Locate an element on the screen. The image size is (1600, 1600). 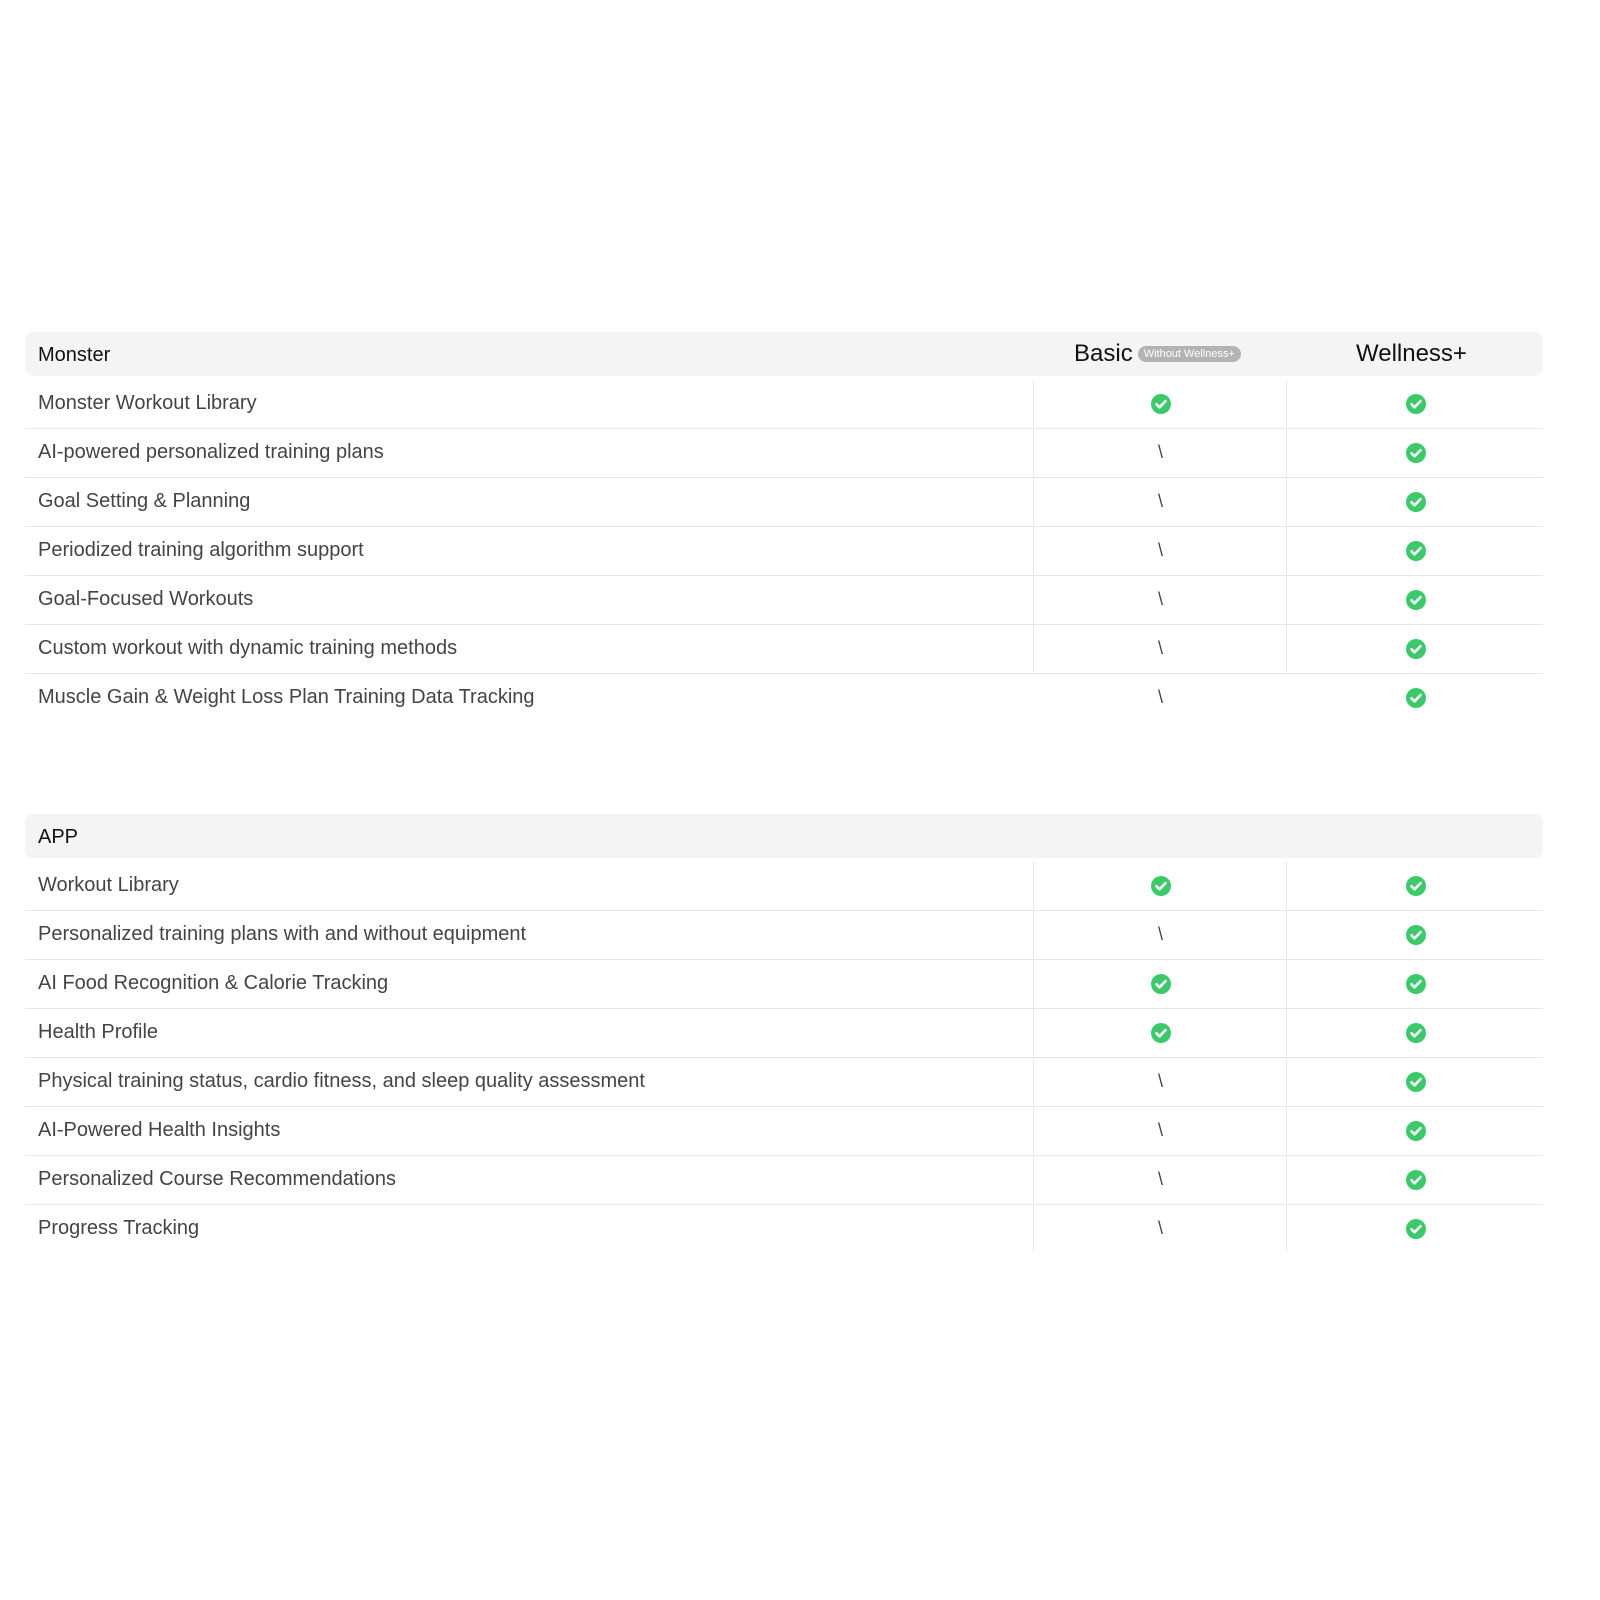
without-wellness-badge: Without Wellness+ is located at coordinates (1189, 354).